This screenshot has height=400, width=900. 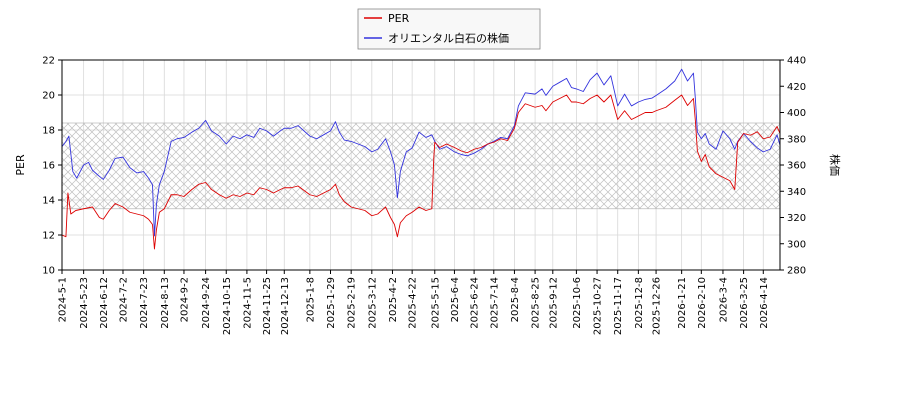 I want to click on right-y-axis: 280 300 320 340 360 380 400 420 440, so click(x=793, y=166).